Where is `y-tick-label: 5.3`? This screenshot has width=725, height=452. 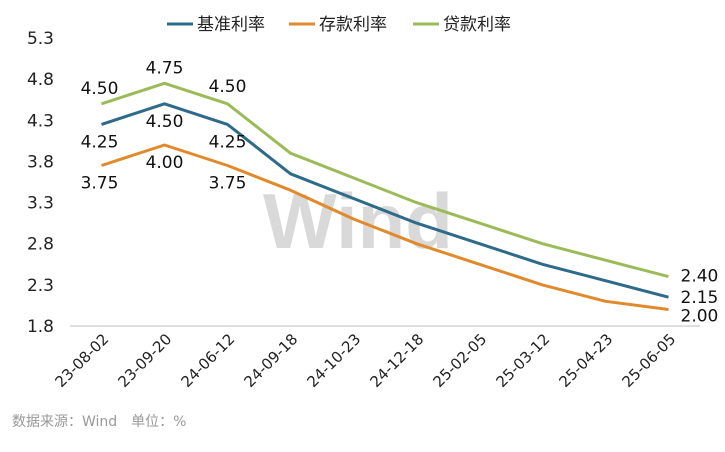 y-tick-label: 5.3 is located at coordinates (40, 39).